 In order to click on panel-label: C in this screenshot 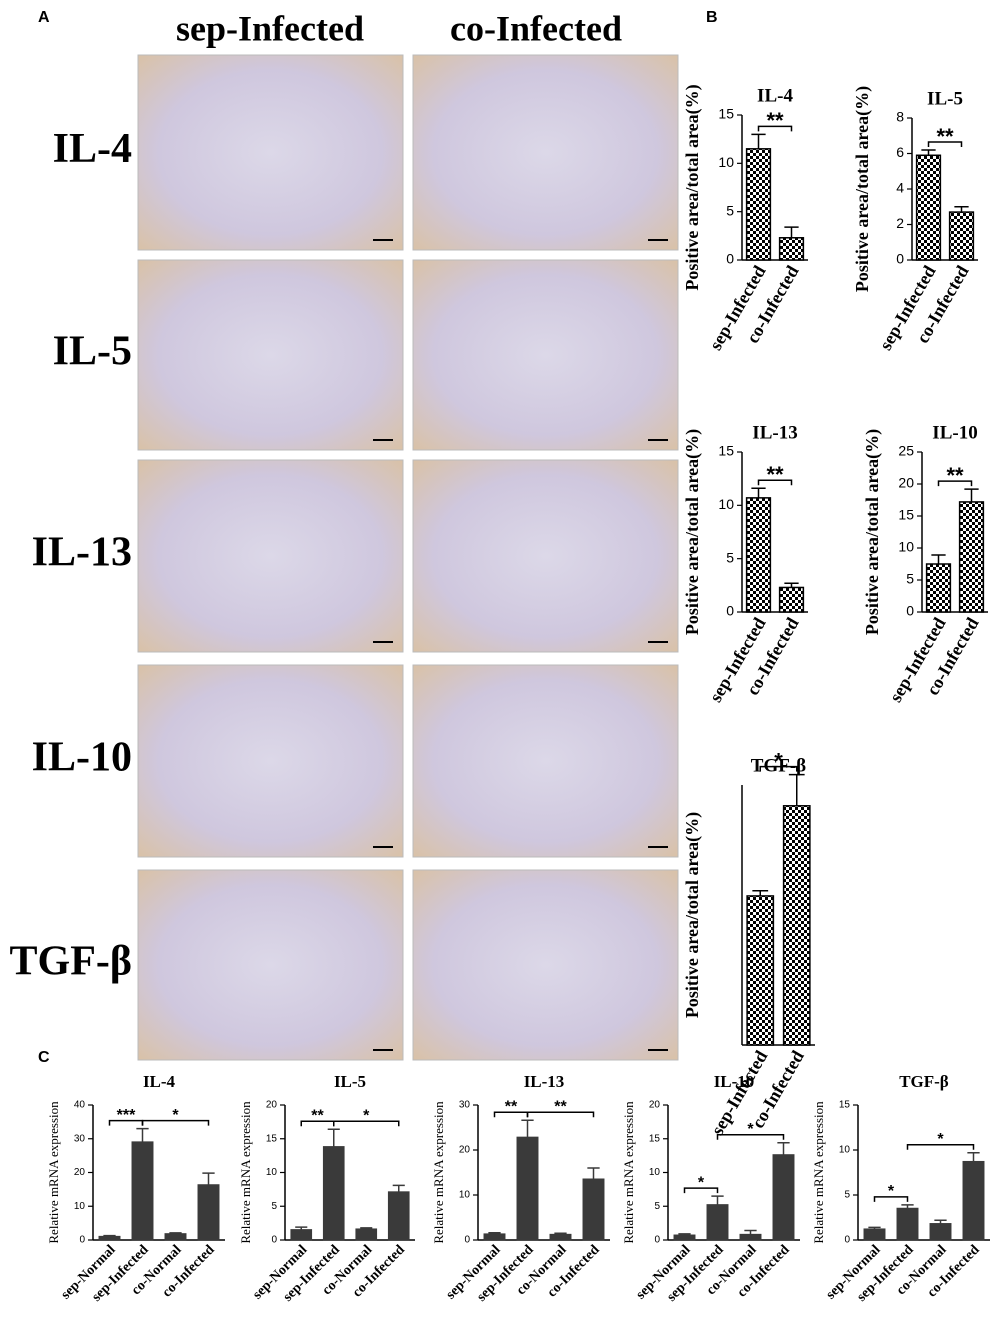, I will do `click(44, 1057)`.